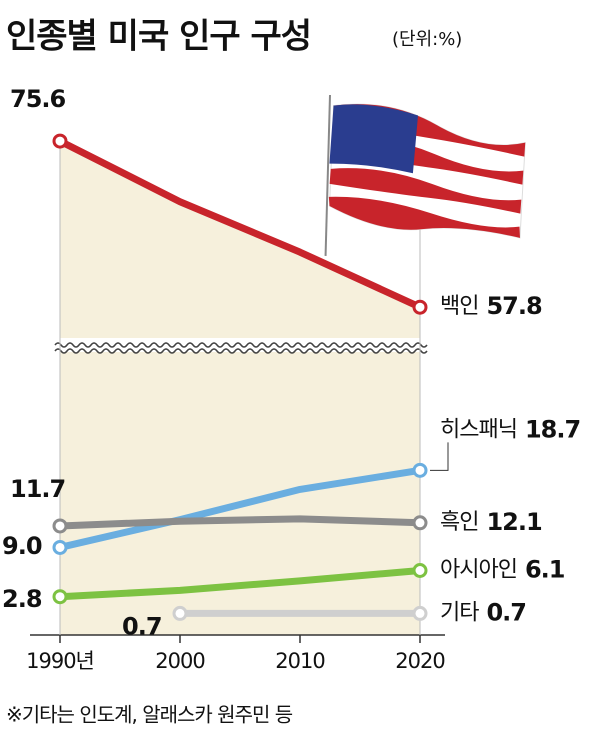 The width and height of the screenshot is (600, 750). I want to click on leader, so click(439, 456).